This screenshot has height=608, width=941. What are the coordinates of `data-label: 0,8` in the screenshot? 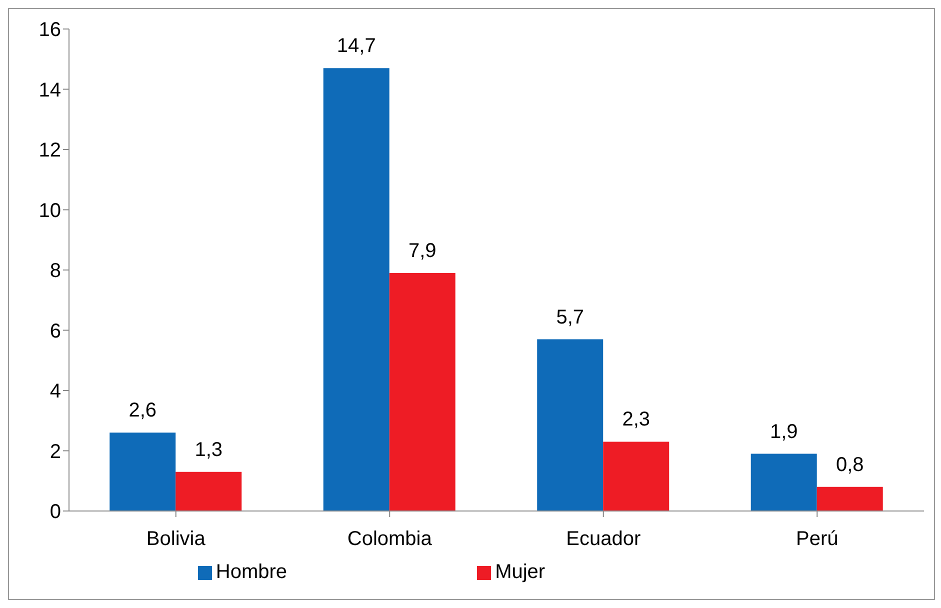 It's located at (850, 465).